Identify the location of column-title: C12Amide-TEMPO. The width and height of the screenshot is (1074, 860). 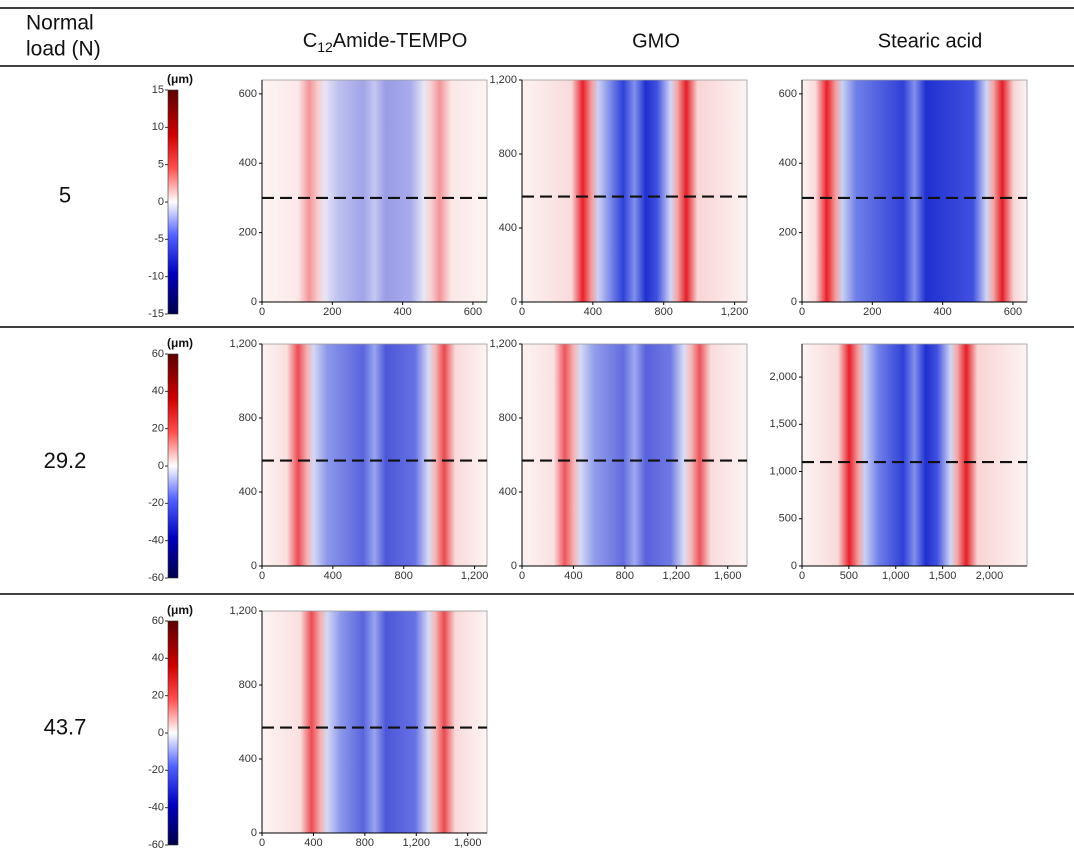
(385, 42).